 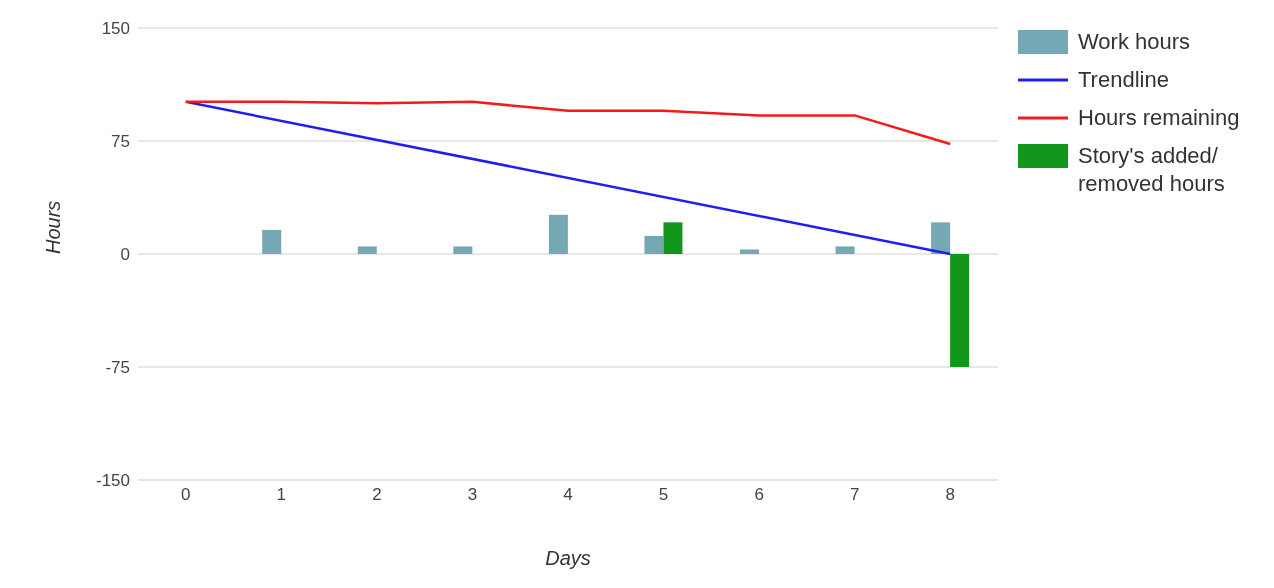 What do you see at coordinates (186, 495) in the screenshot?
I see `x-tick-label: 0` at bounding box center [186, 495].